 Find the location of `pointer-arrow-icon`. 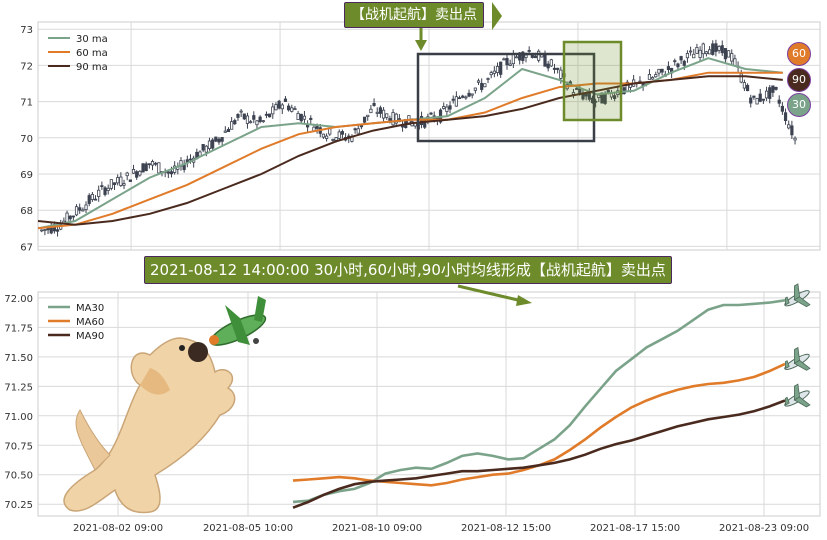

pointer-arrow-icon is located at coordinates (494, 295).